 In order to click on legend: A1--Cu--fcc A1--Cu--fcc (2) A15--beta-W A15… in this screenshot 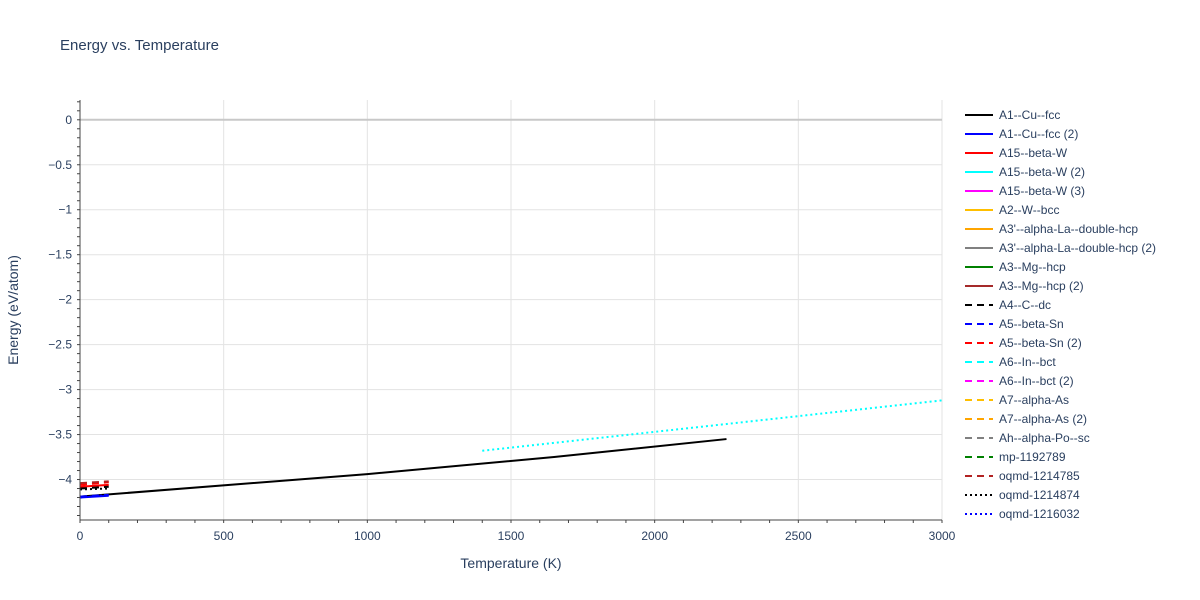, I will do `click(1060, 314)`.